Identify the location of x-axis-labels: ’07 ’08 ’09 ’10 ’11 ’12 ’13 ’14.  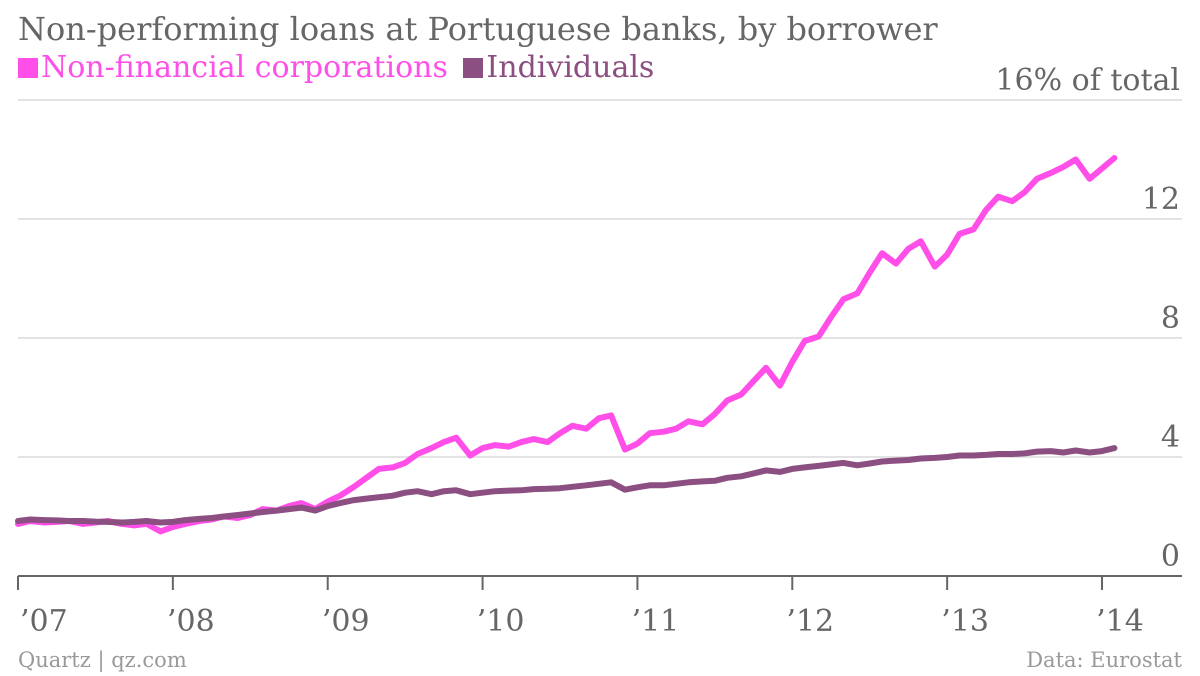
(582, 621).